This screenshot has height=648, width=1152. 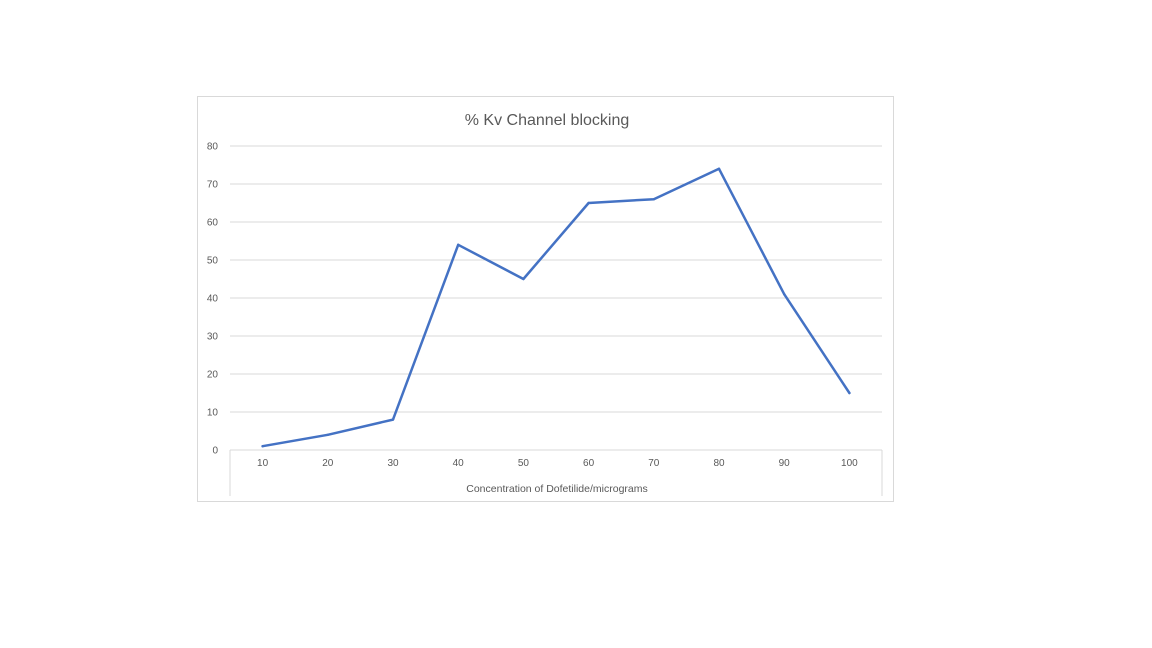 What do you see at coordinates (557, 489) in the screenshot?
I see `x-axis-title: Concentration of Dofetilide/micrograms` at bounding box center [557, 489].